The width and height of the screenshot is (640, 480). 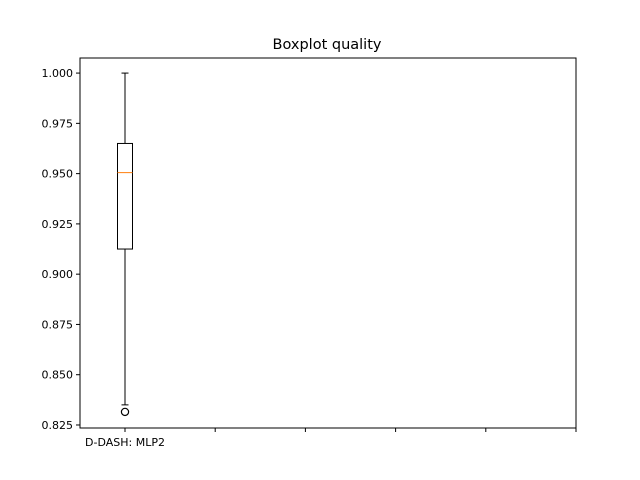 I want to click on chart-title: Boxplot quality, so click(x=327, y=45).